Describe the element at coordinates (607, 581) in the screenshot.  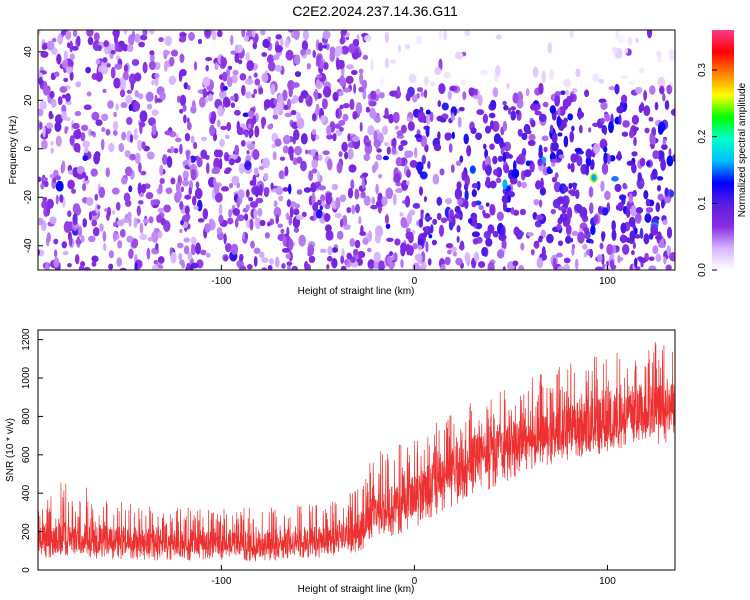
I see `x-tick-label: 100` at that location.